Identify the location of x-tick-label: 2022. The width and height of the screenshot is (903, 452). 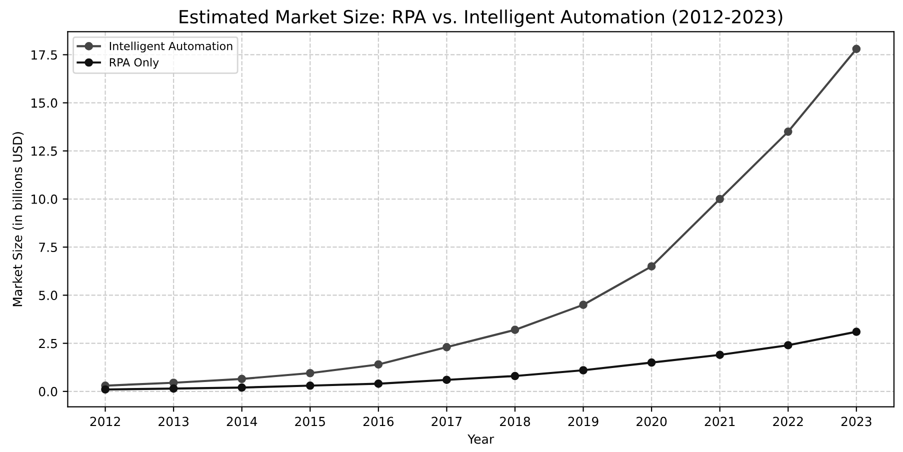
(788, 421).